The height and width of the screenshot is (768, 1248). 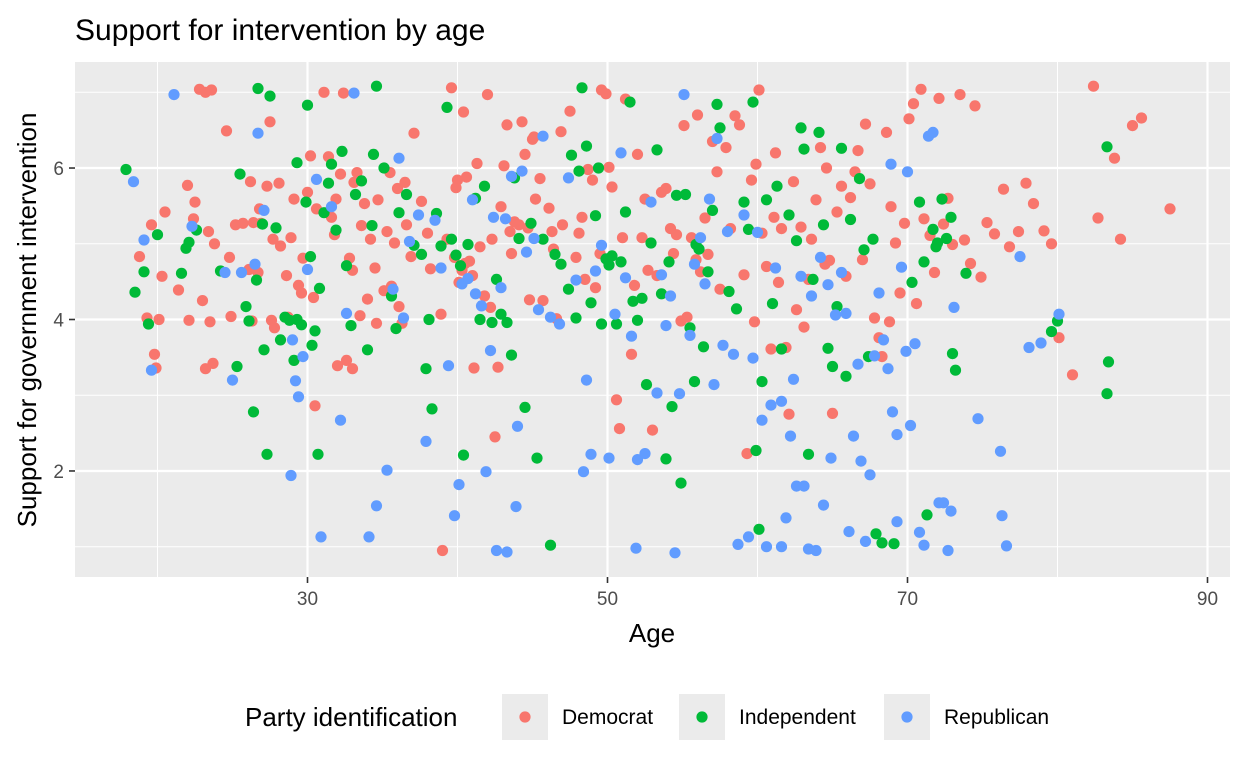 What do you see at coordinates (652, 633) in the screenshot?
I see `x-axis-title: Age` at bounding box center [652, 633].